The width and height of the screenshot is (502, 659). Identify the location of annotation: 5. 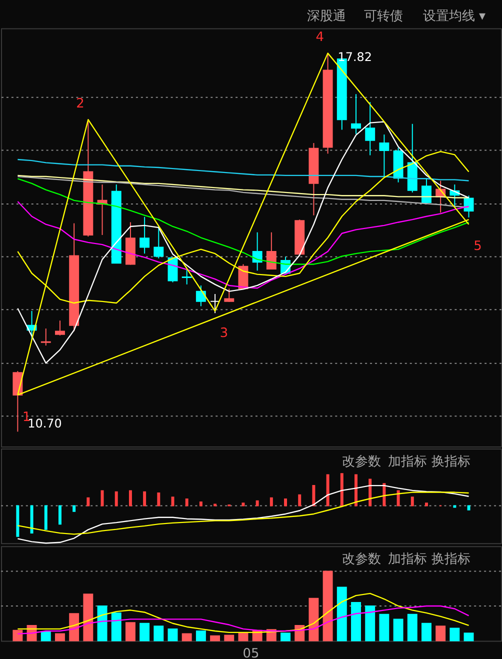
(478, 246).